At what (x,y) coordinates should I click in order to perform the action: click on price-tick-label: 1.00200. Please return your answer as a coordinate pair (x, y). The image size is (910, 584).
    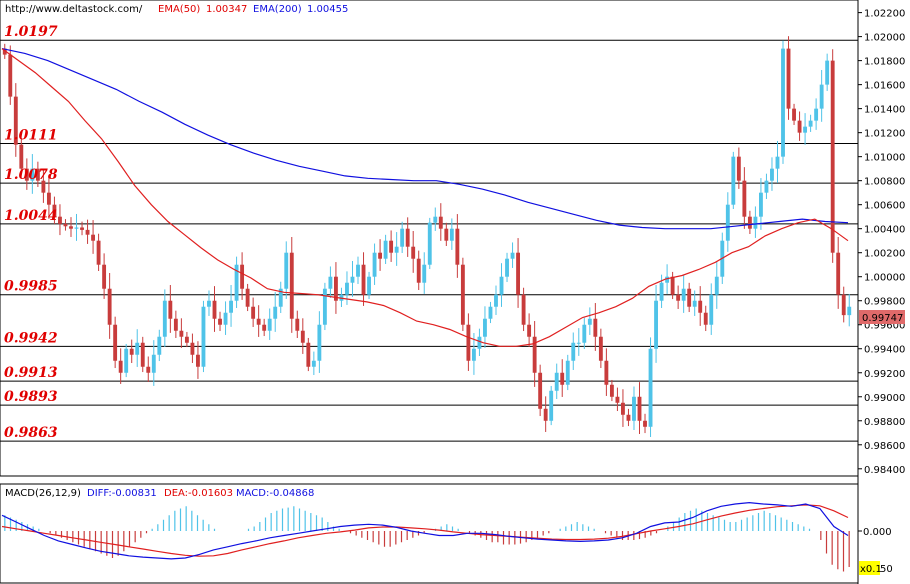
    Looking at the image, I should click on (884, 254).